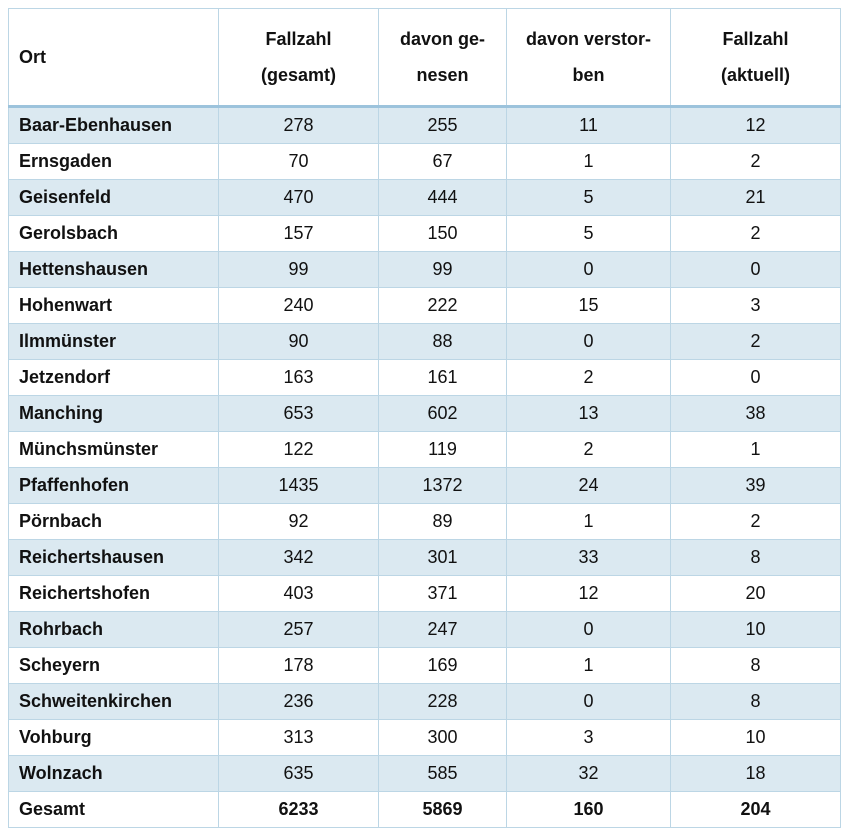 This screenshot has height=836, width=841. Describe the element at coordinates (298, 58) in the screenshot. I see `column-header: Fallzahl (gesamt)` at that location.